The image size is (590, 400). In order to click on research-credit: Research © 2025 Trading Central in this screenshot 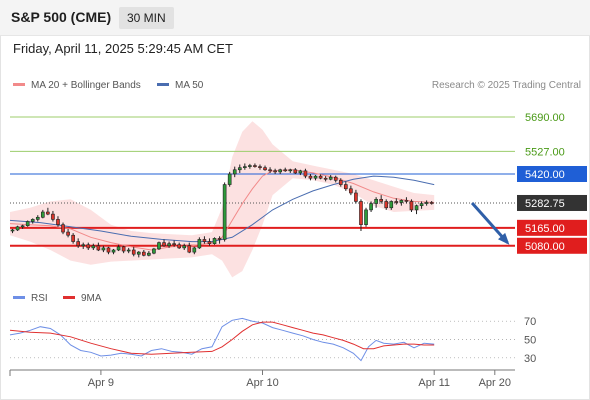, I will do `click(506, 85)`.